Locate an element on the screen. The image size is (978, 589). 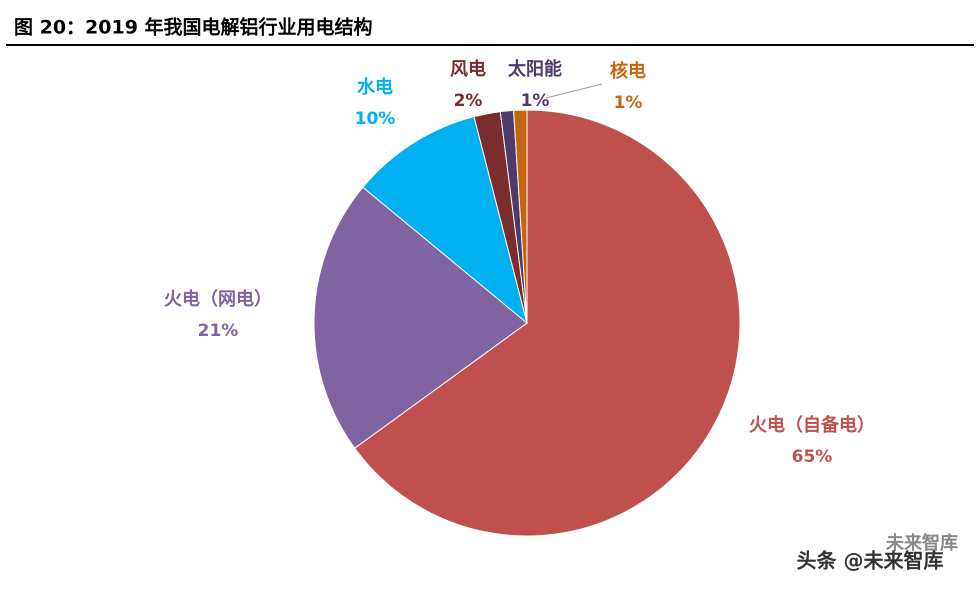
value-label: 10% is located at coordinates (375, 119).